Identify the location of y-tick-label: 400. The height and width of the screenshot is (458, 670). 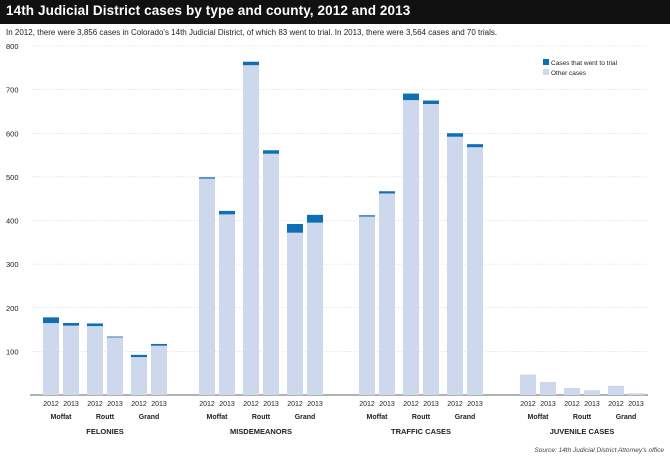
(12, 221).